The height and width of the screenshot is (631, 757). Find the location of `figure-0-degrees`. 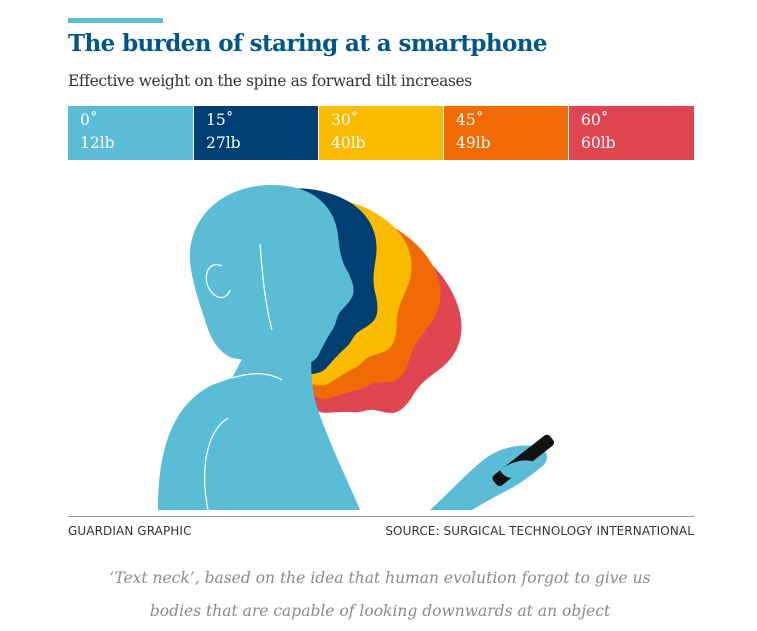

figure-0-degrees is located at coordinates (259, 347).